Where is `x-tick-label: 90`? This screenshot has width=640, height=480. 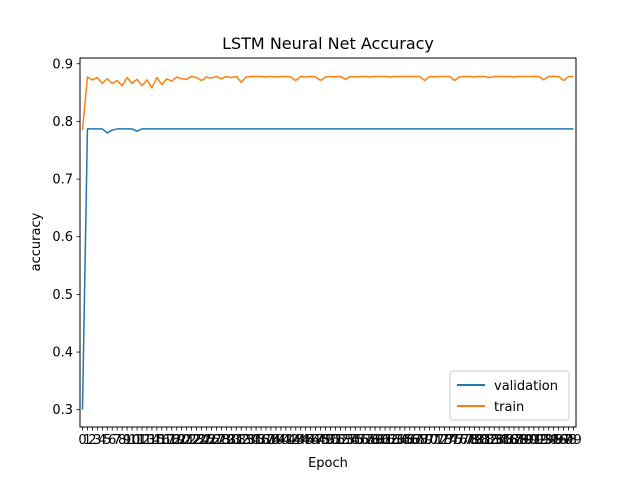 x-tick-label: 90 is located at coordinates (529, 440).